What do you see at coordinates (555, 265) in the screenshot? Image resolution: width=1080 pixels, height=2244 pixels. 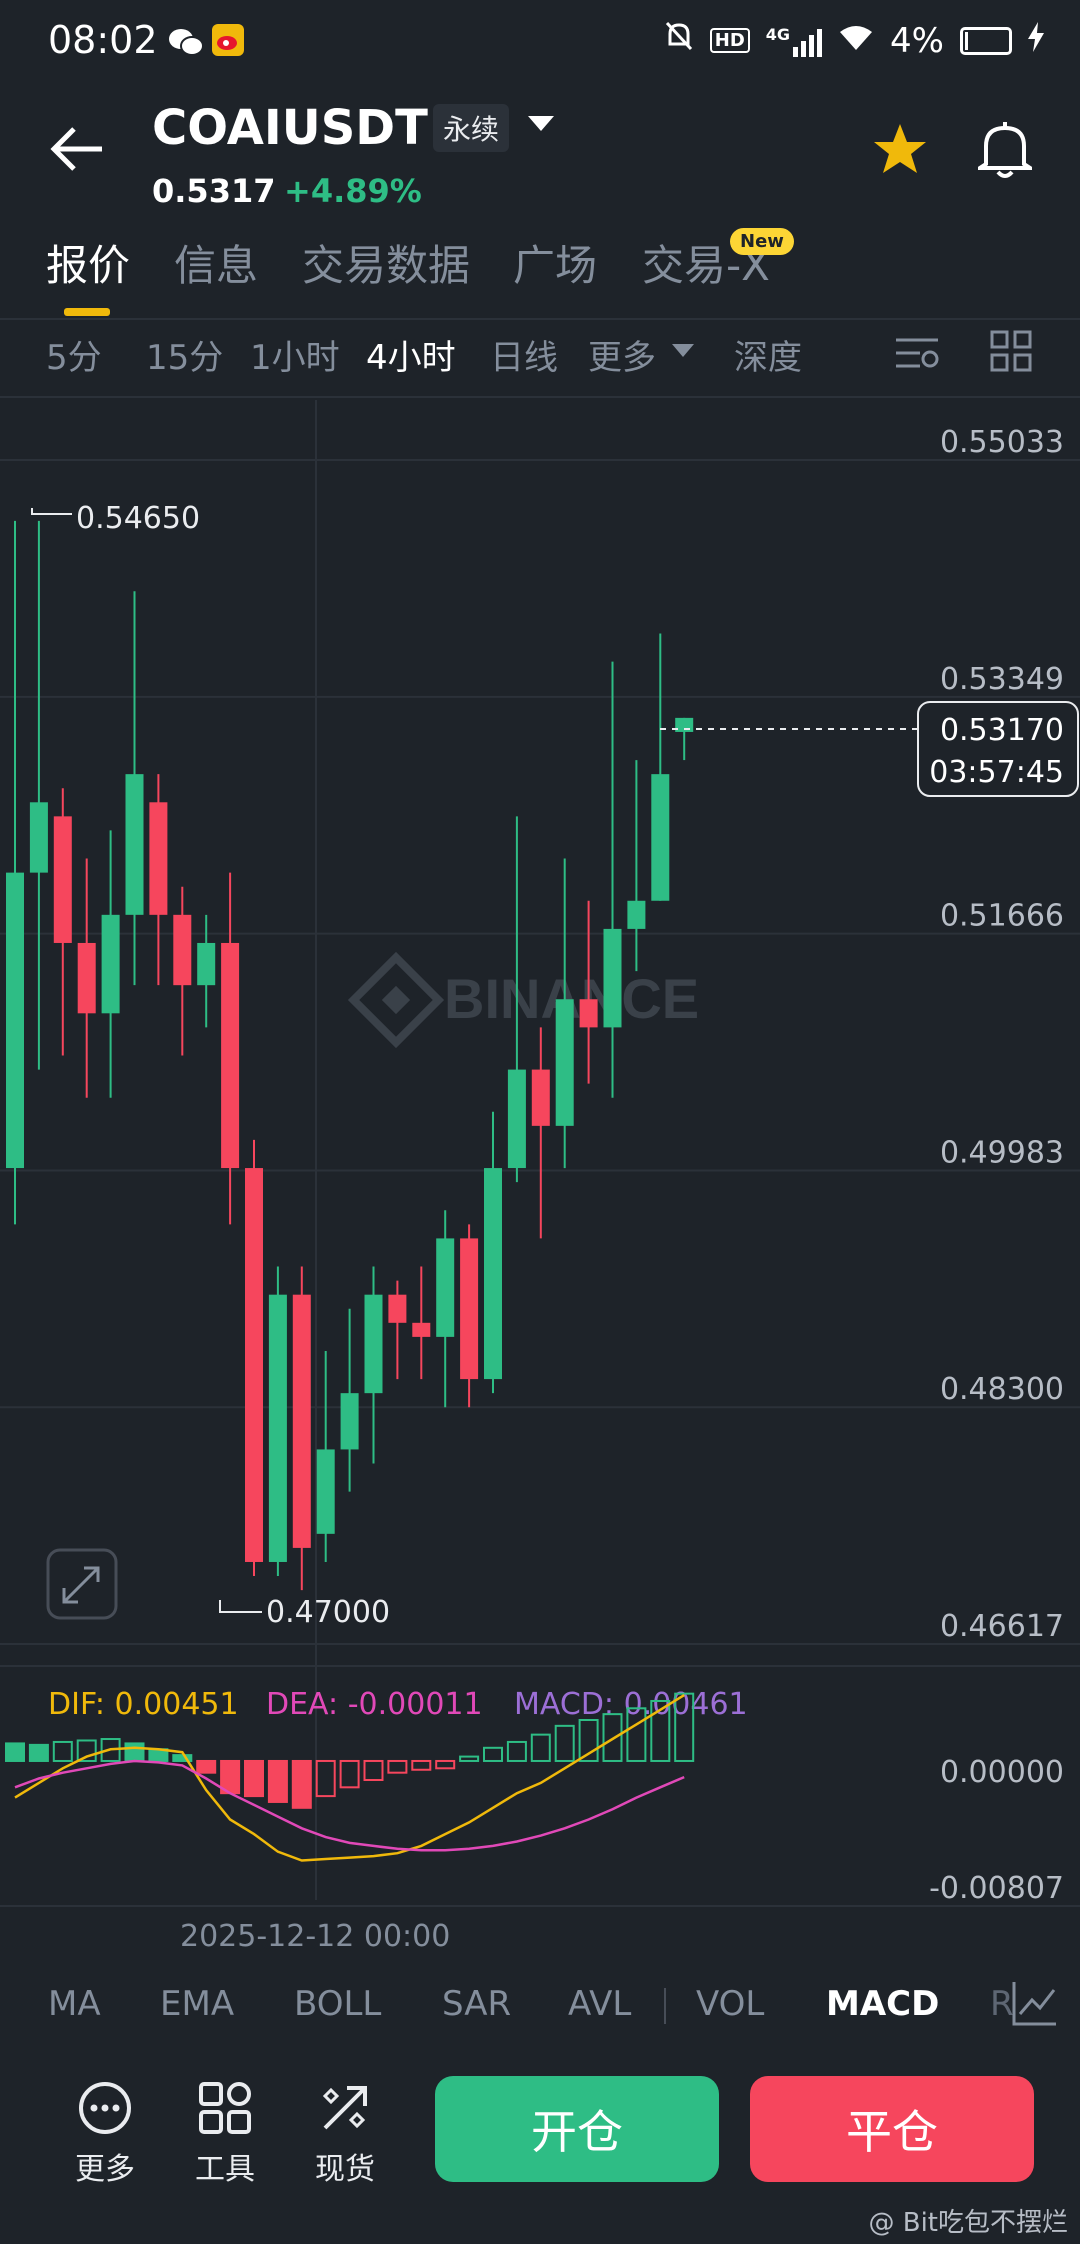 I see `tab-square: 广场` at bounding box center [555, 265].